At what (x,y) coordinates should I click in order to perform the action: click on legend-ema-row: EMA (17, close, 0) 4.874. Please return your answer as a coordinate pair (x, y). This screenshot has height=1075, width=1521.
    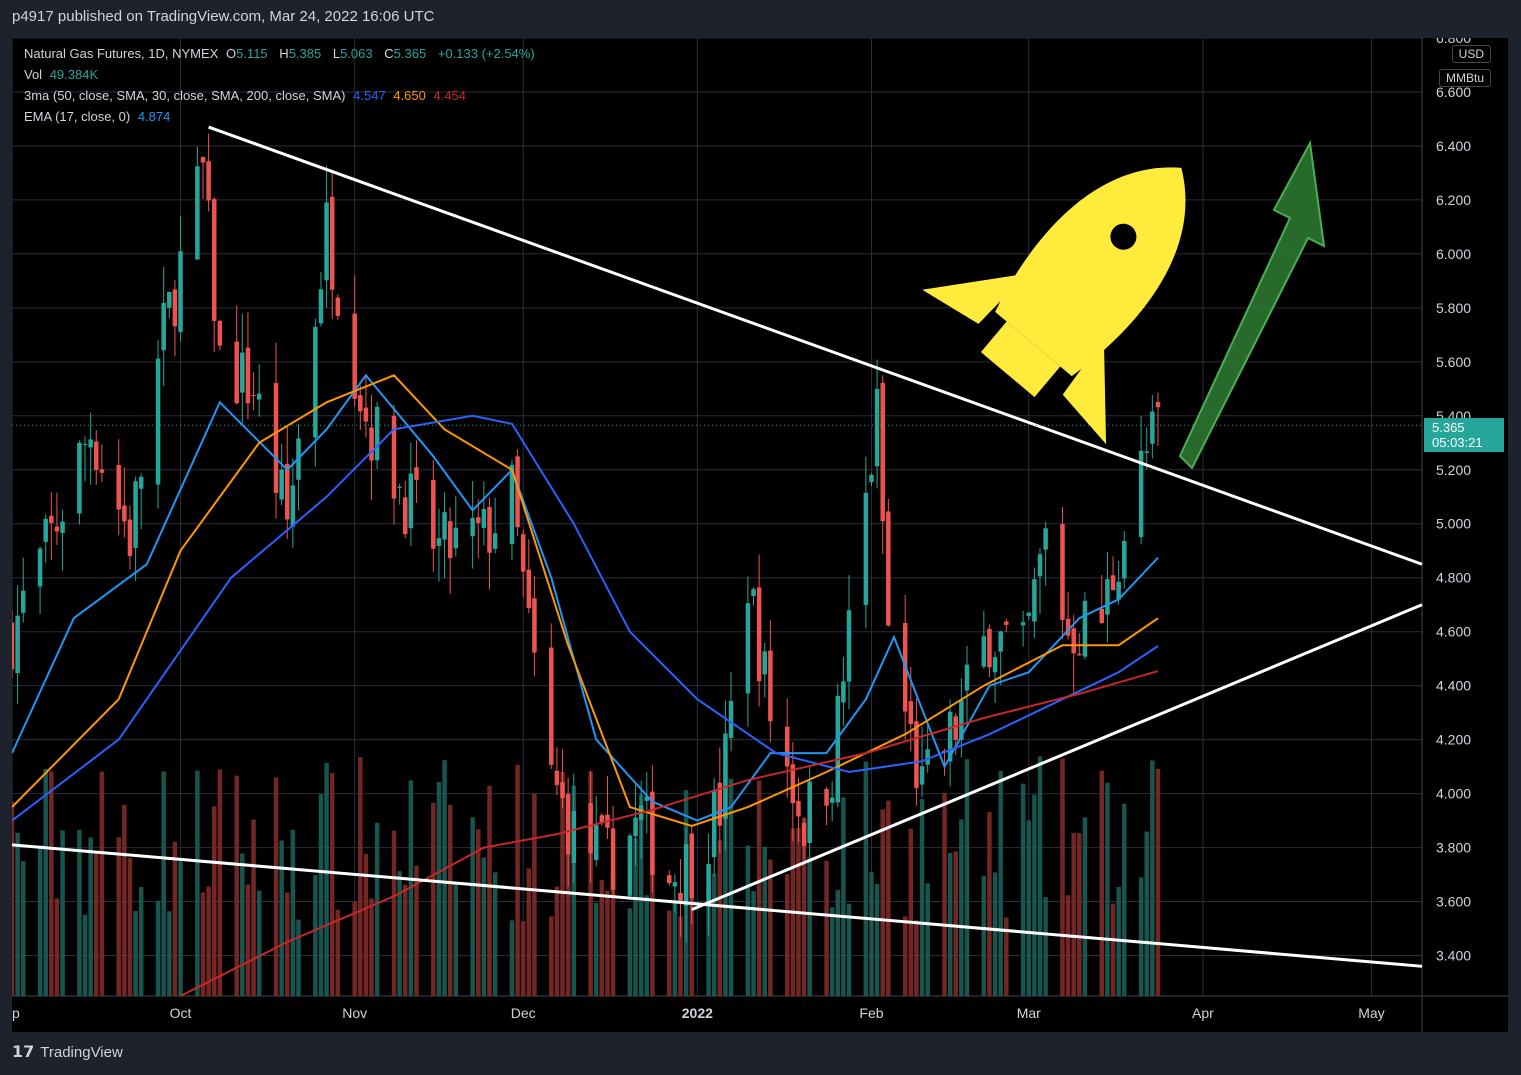
    Looking at the image, I should click on (99, 116).